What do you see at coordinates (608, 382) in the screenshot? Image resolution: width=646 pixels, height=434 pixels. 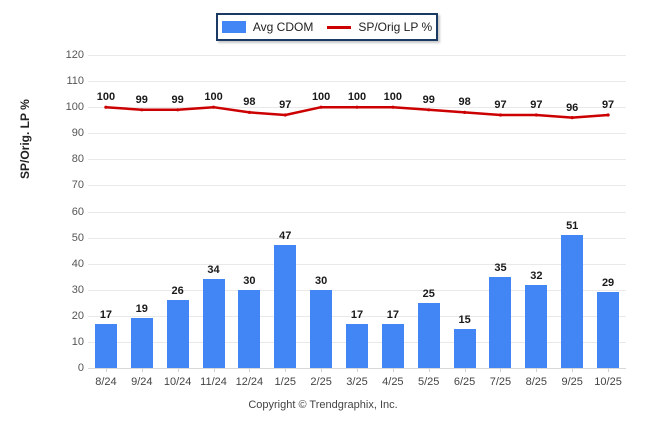 I see `x-axis-tick-label: 10/25` at bounding box center [608, 382].